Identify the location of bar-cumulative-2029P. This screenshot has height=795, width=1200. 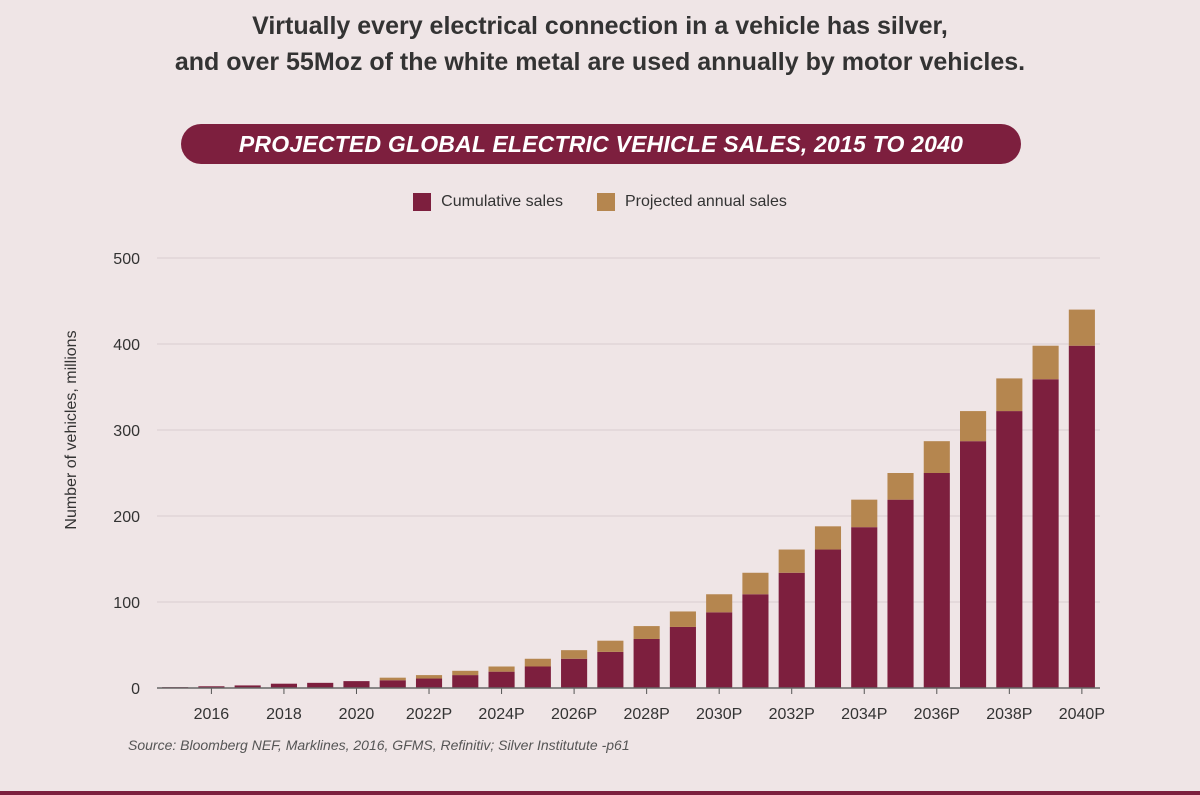
(682, 657).